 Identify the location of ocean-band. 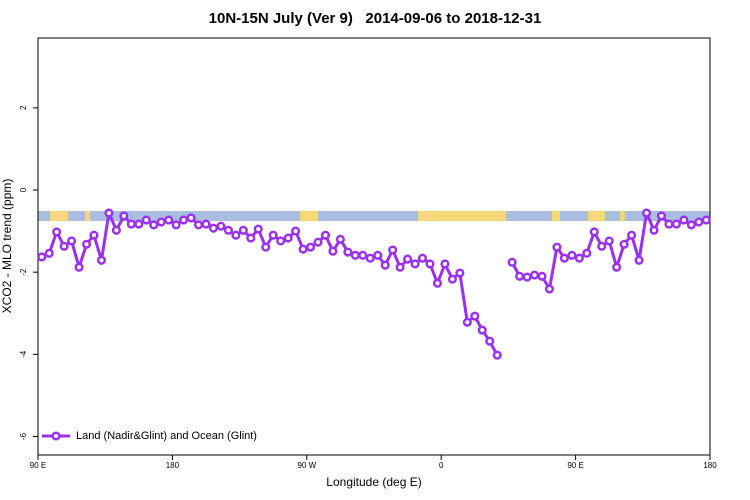
(374, 216).